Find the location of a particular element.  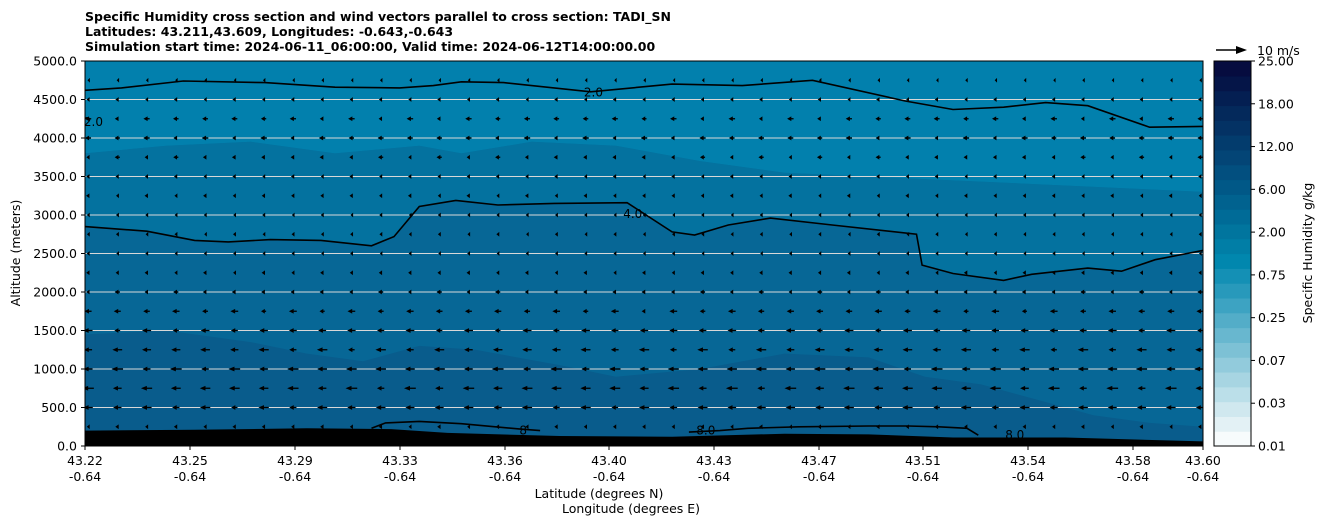

y-tick-label: 2000.0 is located at coordinates (55, 292).